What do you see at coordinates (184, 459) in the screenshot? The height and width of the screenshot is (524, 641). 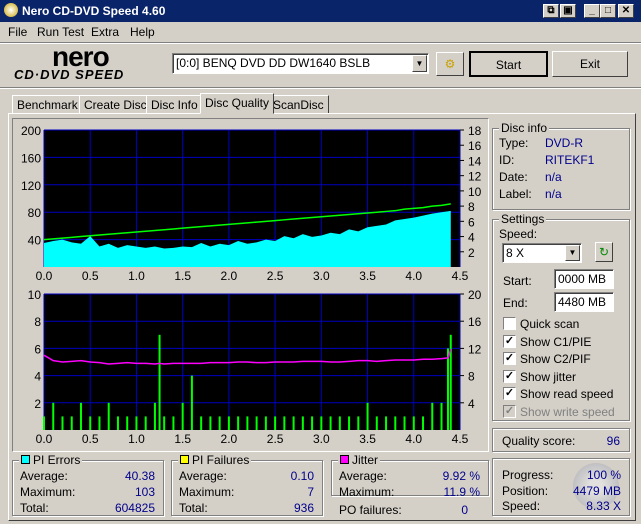 I see `legend-swatch-icon` at bounding box center [184, 459].